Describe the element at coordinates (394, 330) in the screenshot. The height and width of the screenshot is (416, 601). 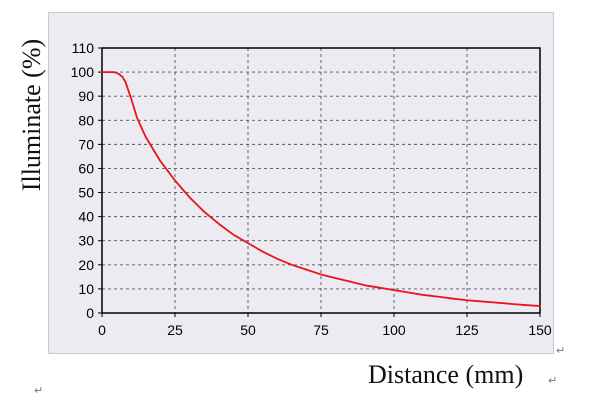
I see `x-tick-label: 100` at that location.